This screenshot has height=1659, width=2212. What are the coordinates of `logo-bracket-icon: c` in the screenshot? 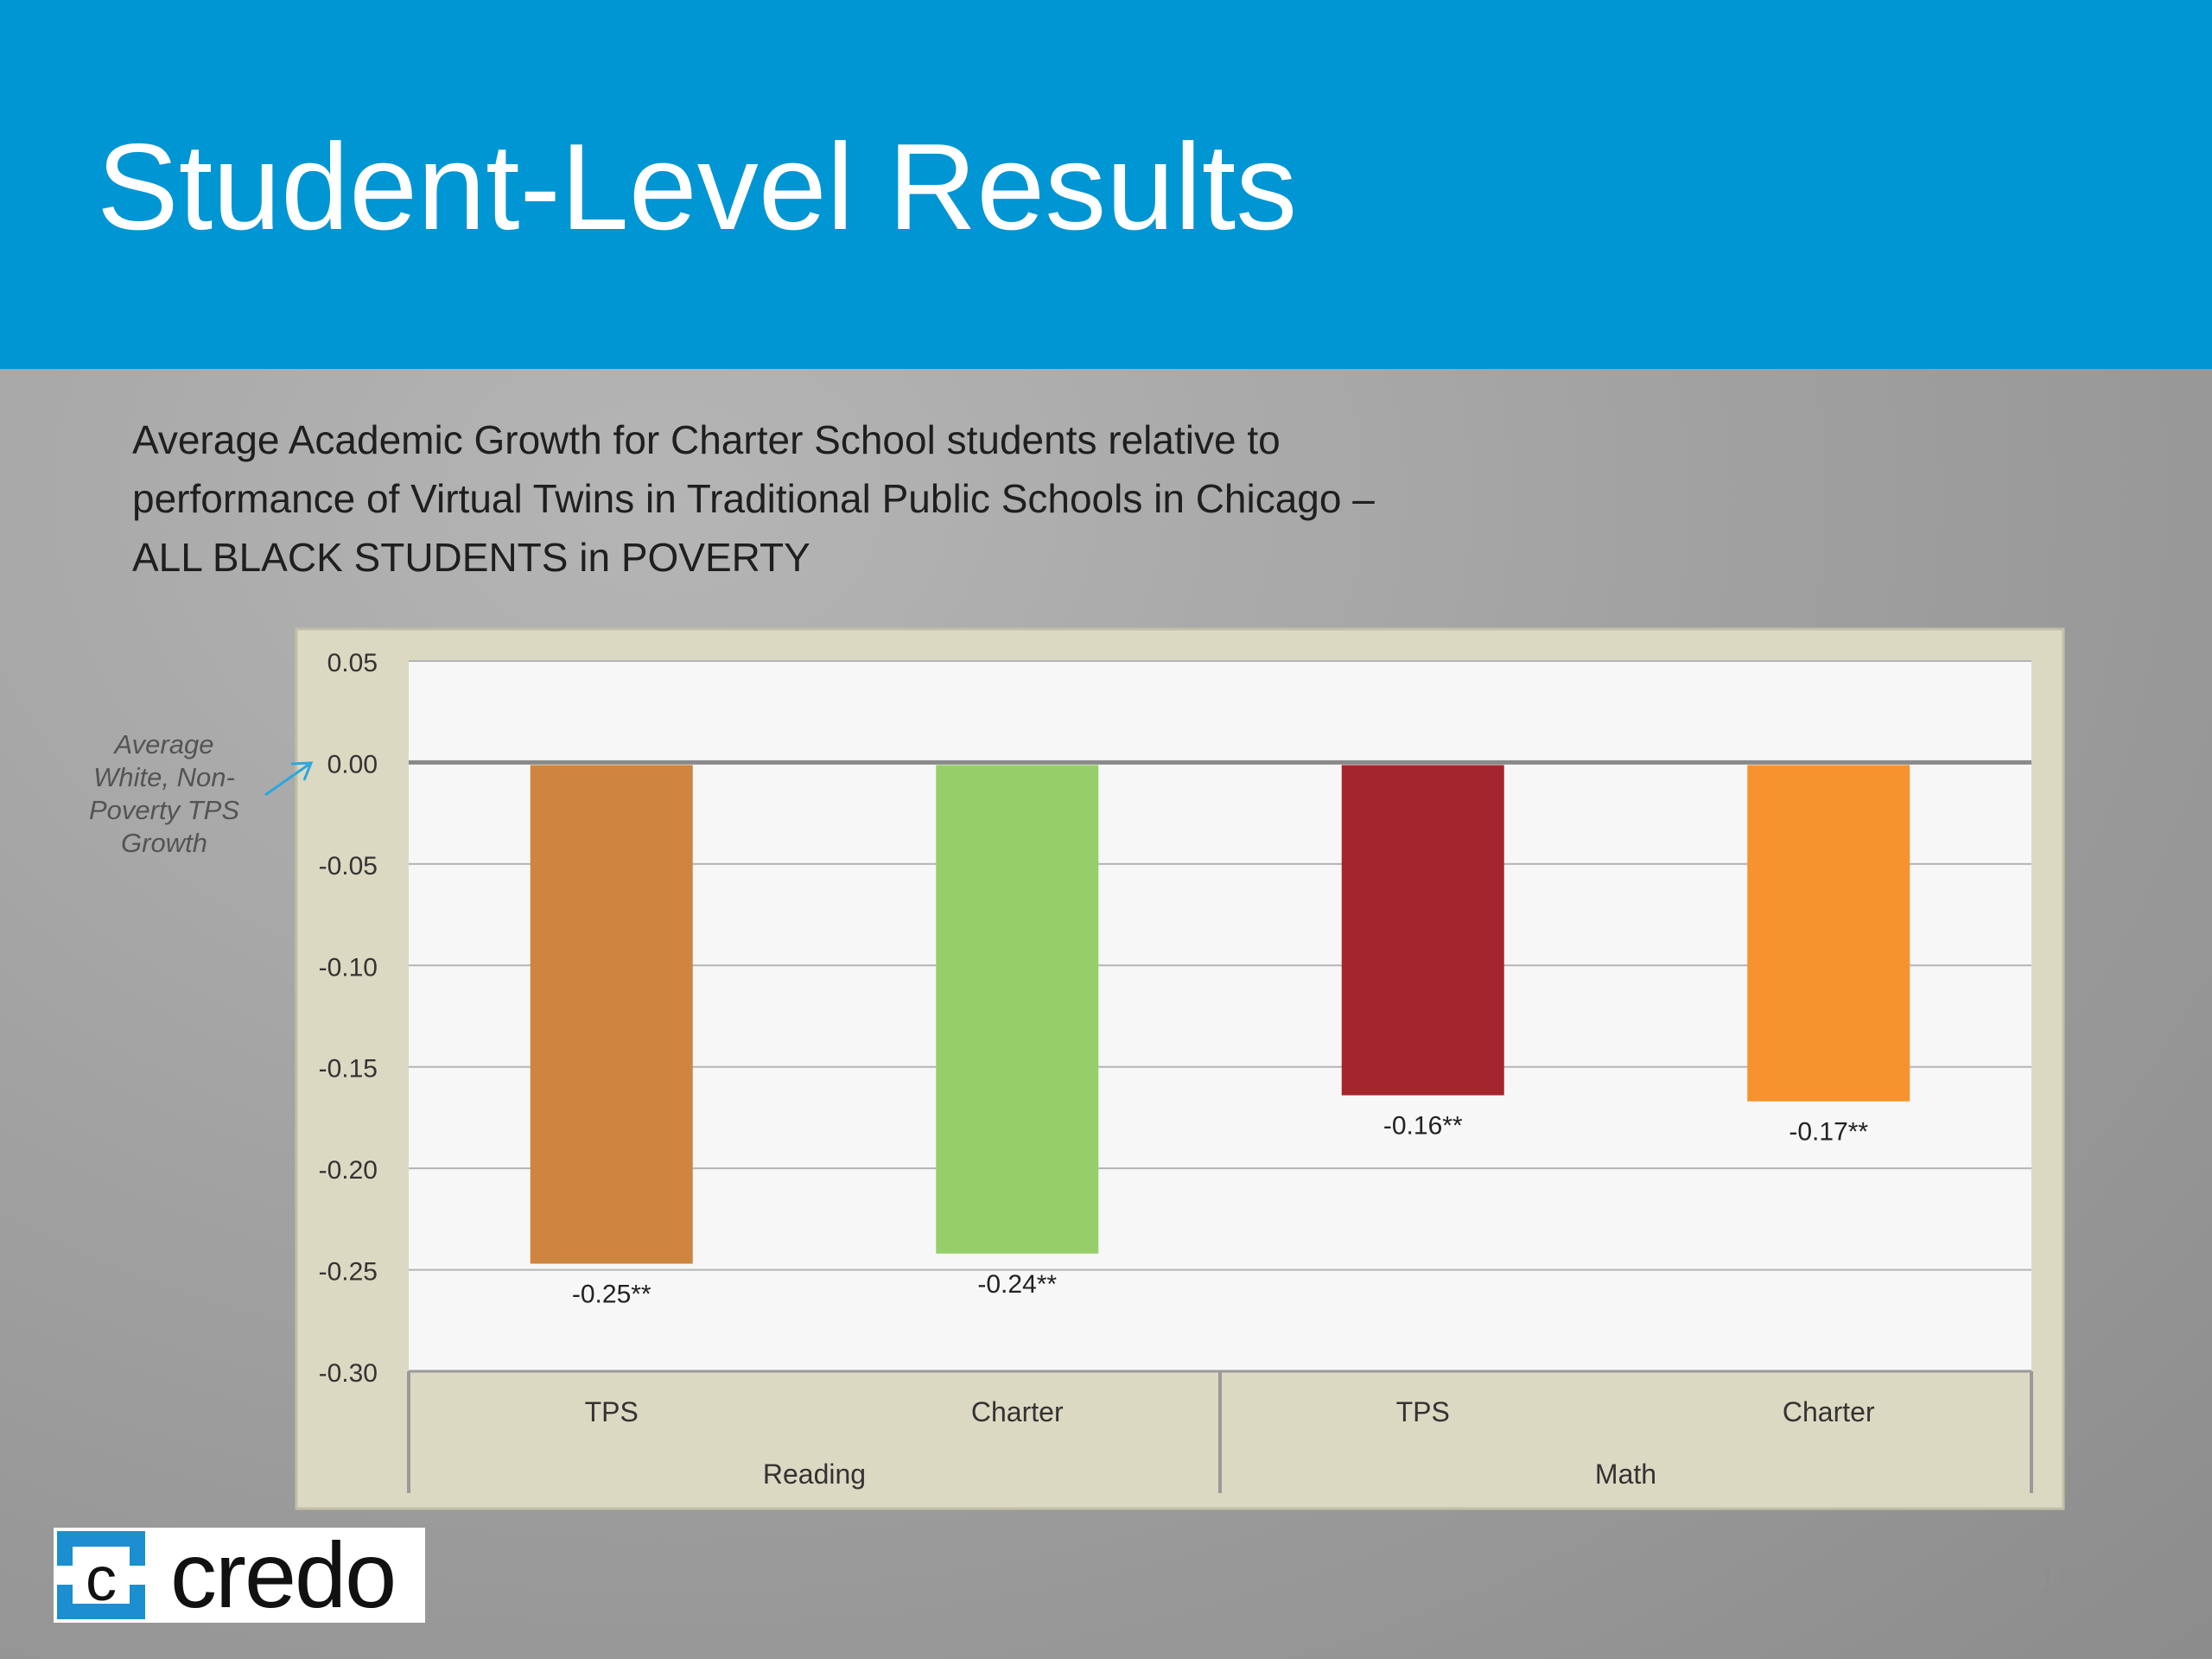 It's located at (101, 1575).